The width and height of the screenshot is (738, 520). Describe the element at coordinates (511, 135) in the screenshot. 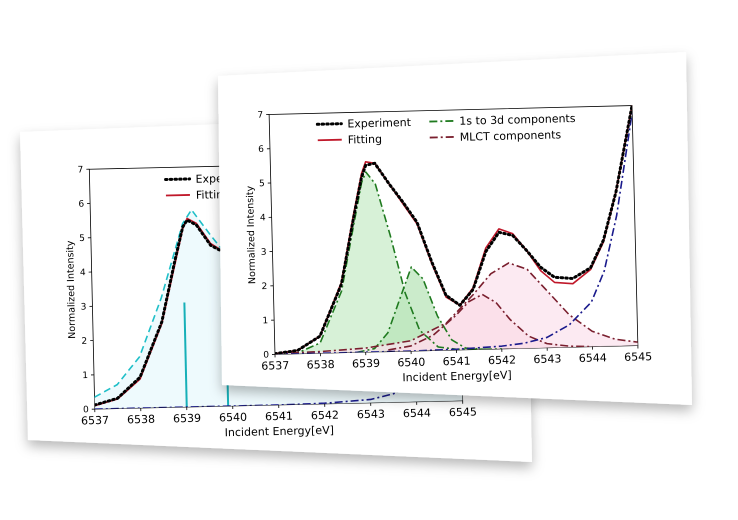

I see `legend-label: MLCT components` at that location.